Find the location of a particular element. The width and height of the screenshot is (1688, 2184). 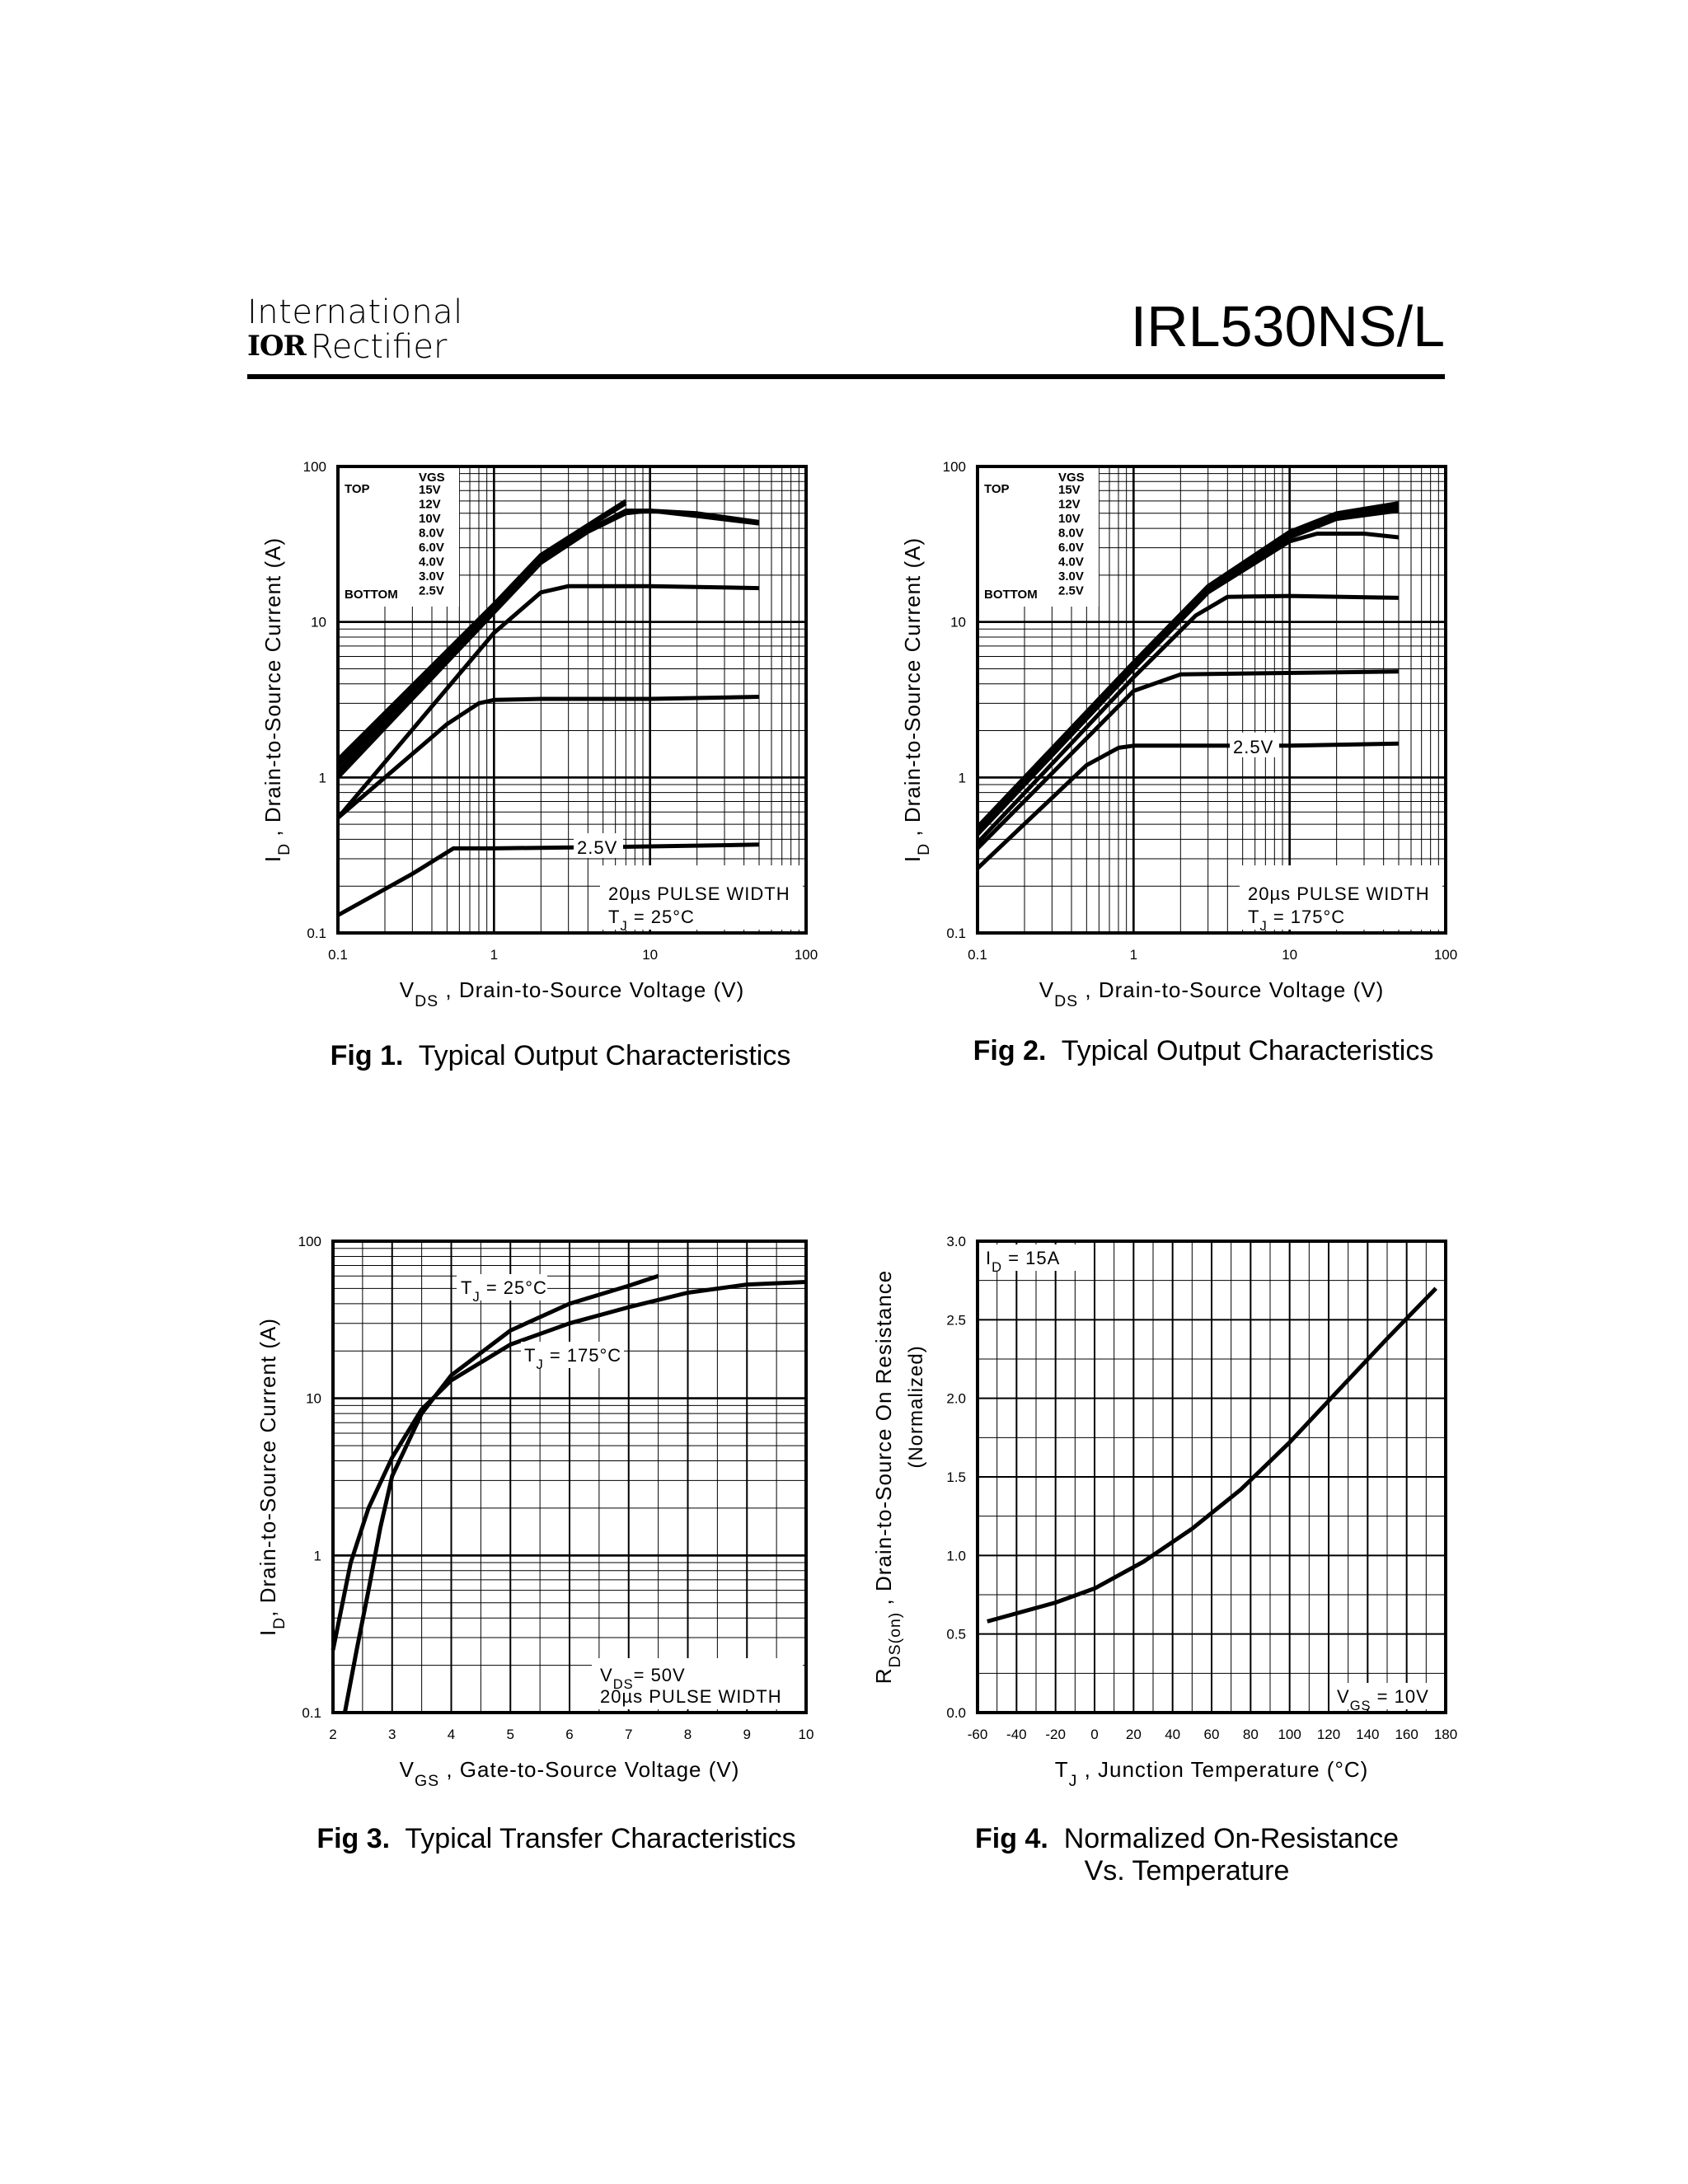

fig3-y-tick-100: 100 is located at coordinates (310, 1241).